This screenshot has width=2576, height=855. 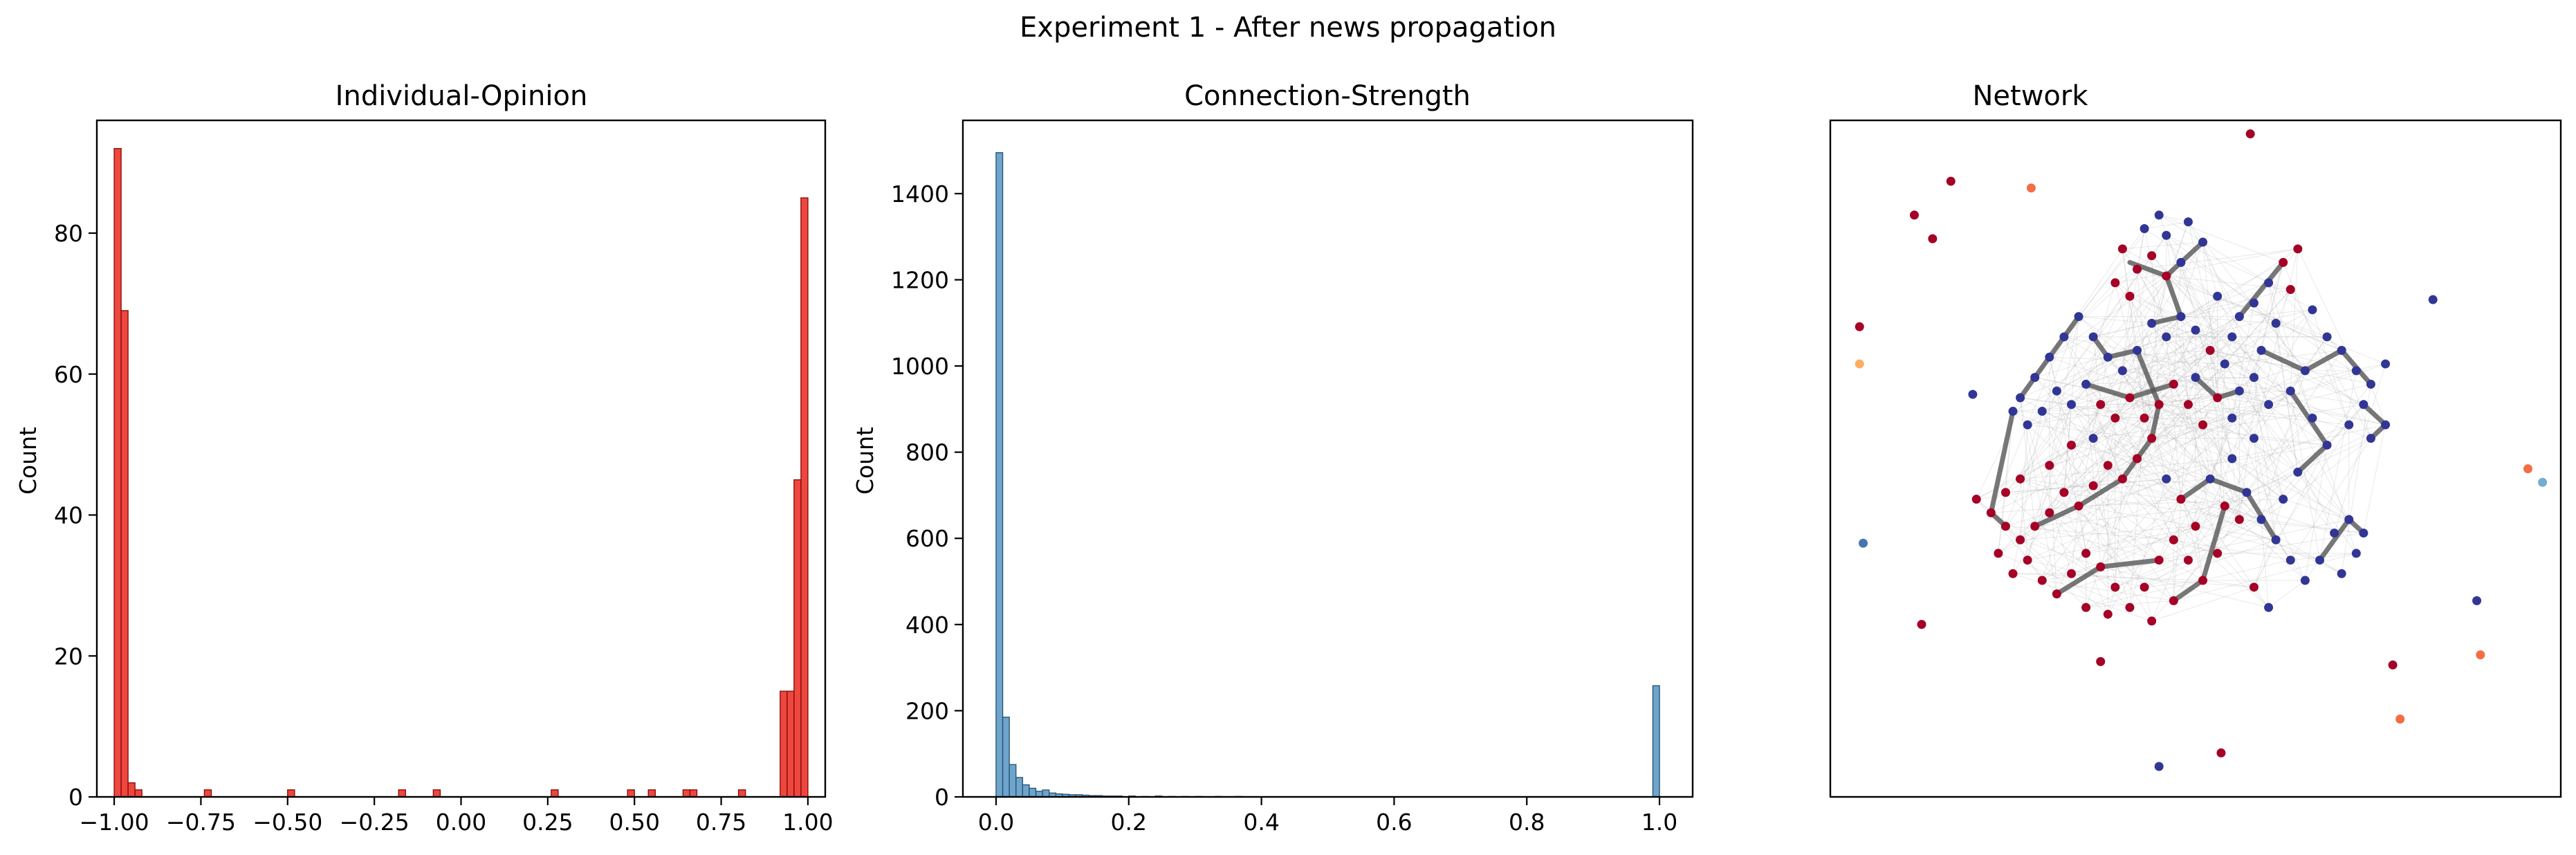 I want to click on x-tick-label: 0.0, so click(x=996, y=822).